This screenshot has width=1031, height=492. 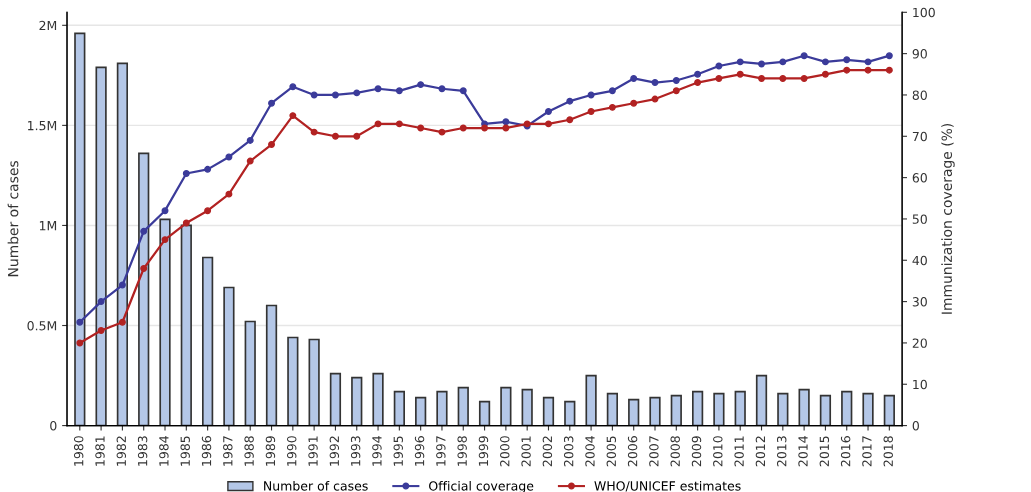 What do you see at coordinates (568, 451) in the screenshot?
I see `x-tick-label: 2003` at bounding box center [568, 451].